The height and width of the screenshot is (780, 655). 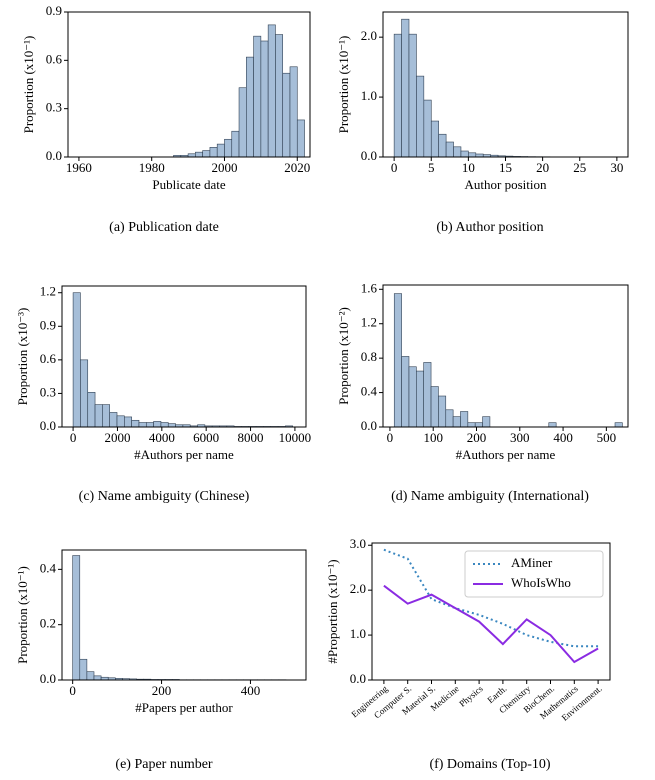 I want to click on caption: (a) Publication date, so click(x=164, y=227).